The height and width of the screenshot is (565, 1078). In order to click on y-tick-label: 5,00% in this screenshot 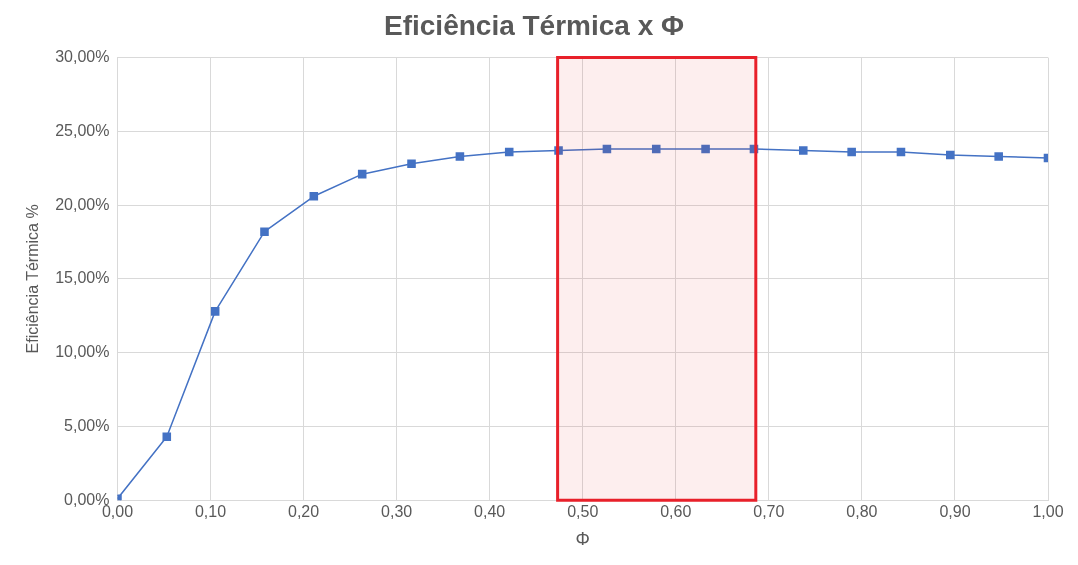, I will do `click(87, 425)`.